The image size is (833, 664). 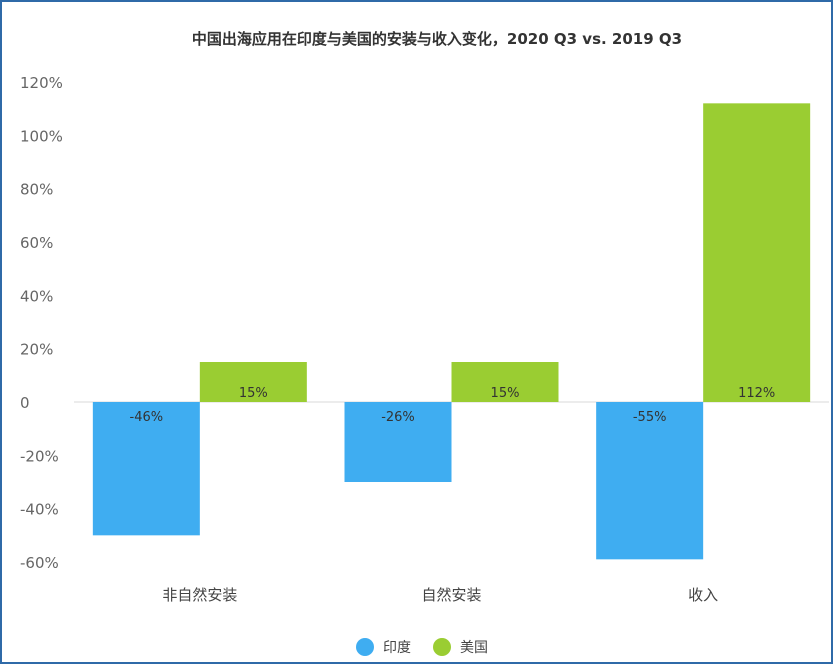 I want to click on legend-label: 印度, so click(x=397, y=648).